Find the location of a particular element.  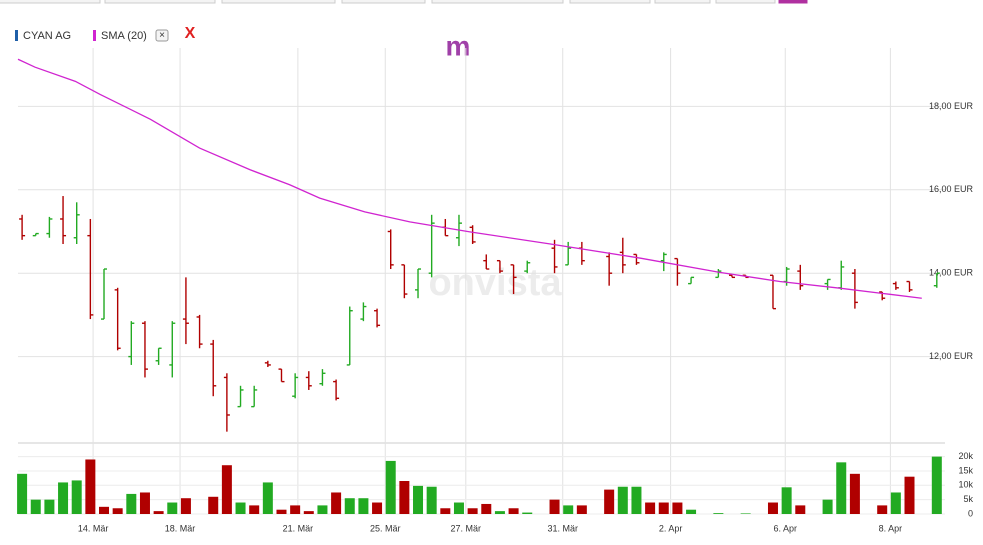

y2-tick-label: 5k is located at coordinates (968, 499).